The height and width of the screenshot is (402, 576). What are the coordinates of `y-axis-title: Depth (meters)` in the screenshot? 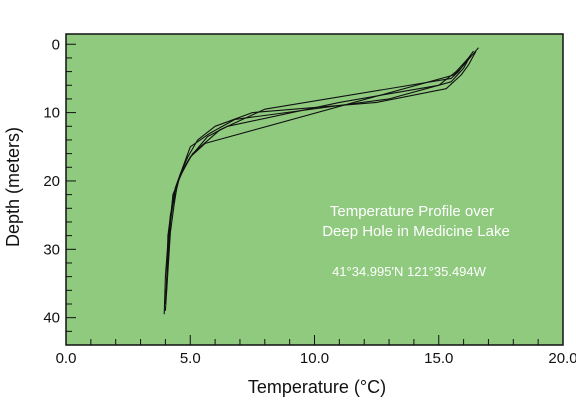 It's located at (13, 187).